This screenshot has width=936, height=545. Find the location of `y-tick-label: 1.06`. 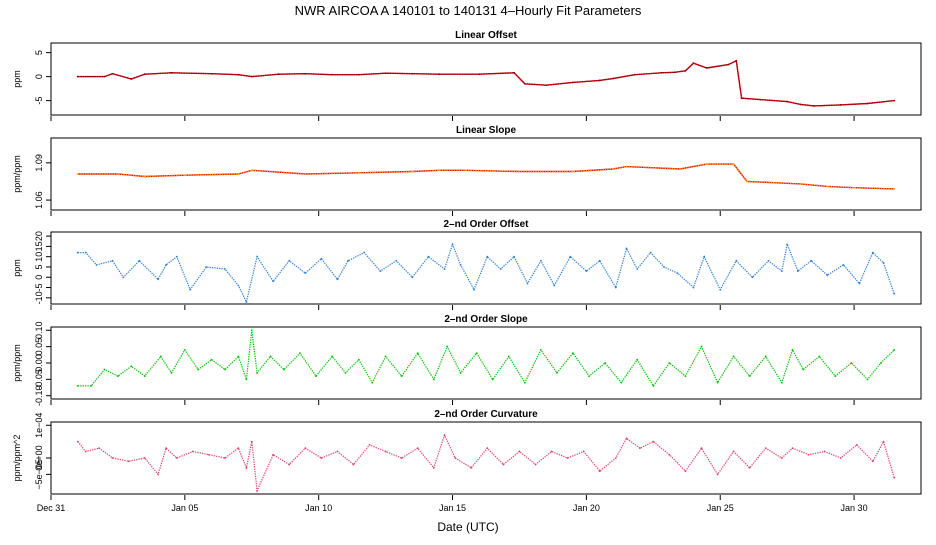

y-tick-label: 1.06 is located at coordinates (39, 200).